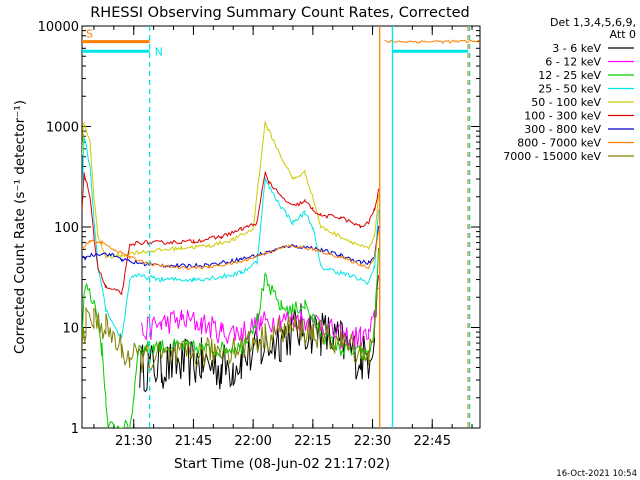  What do you see at coordinates (559, 143) in the screenshot?
I see `legend-label: 800 - 7000 keV` at bounding box center [559, 143].